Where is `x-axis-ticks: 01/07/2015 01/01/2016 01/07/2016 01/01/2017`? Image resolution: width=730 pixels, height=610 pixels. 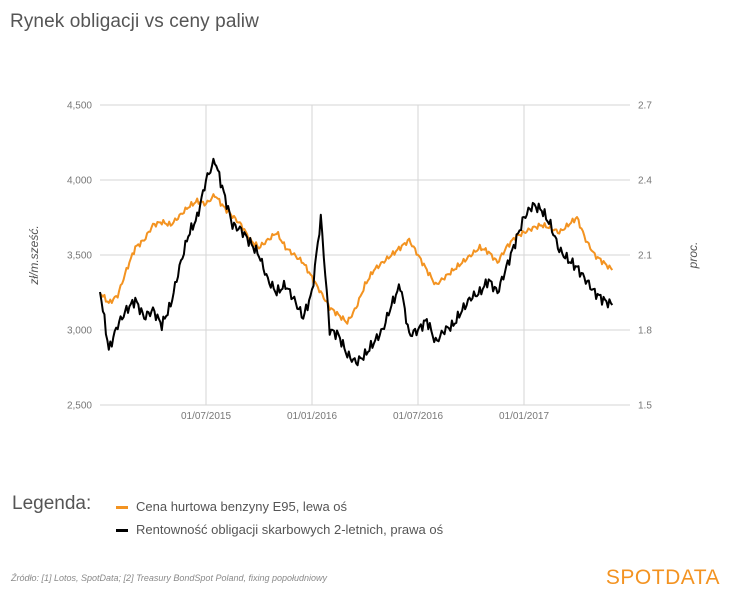
x-axis-ticks: 01/07/2015 01/01/2016 01/07/2016 01/01/2017 is located at coordinates (365, 416).